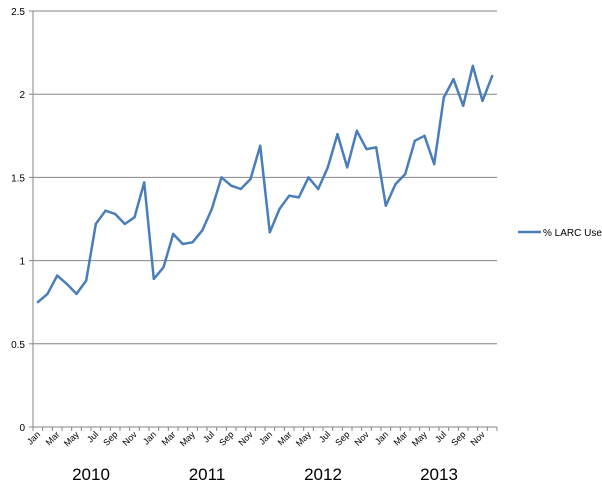  I want to click on y-tick-label: 1, so click(22, 262).